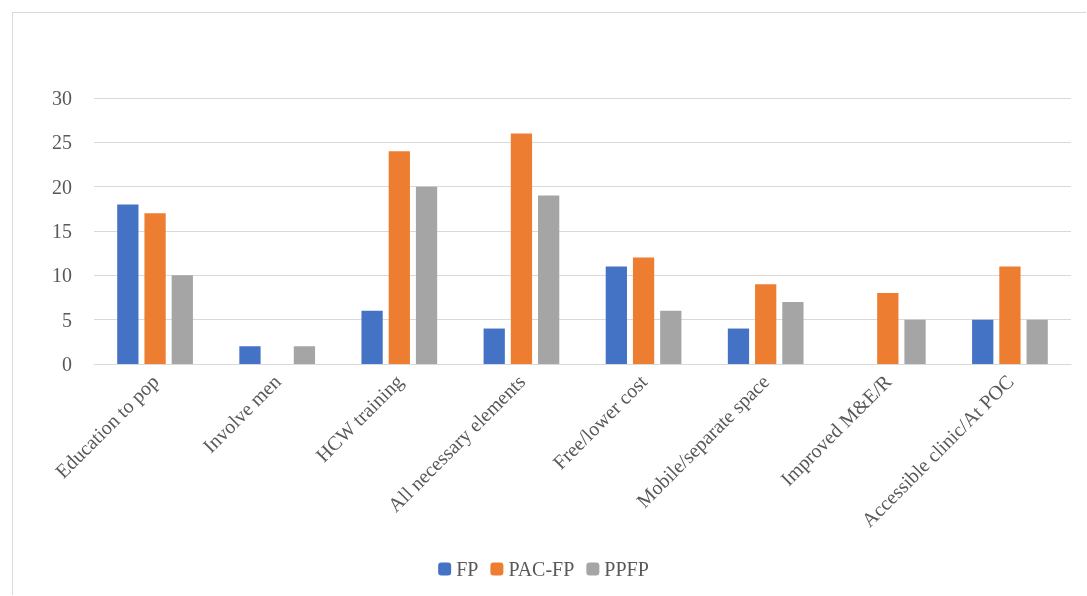  I want to click on y-tick-label: 20, so click(62, 186).